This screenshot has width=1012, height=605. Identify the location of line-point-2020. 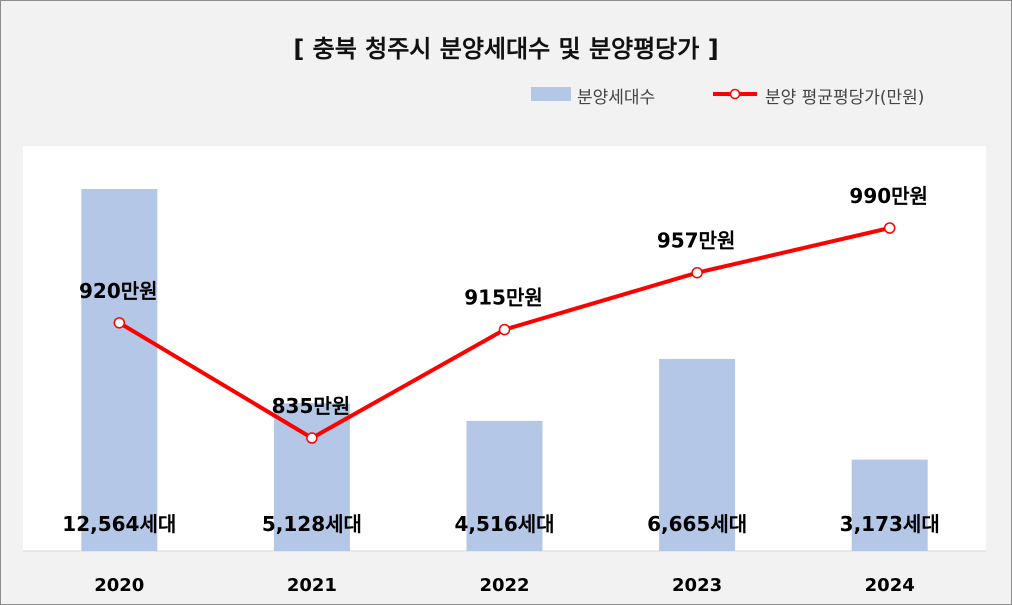
(119, 323).